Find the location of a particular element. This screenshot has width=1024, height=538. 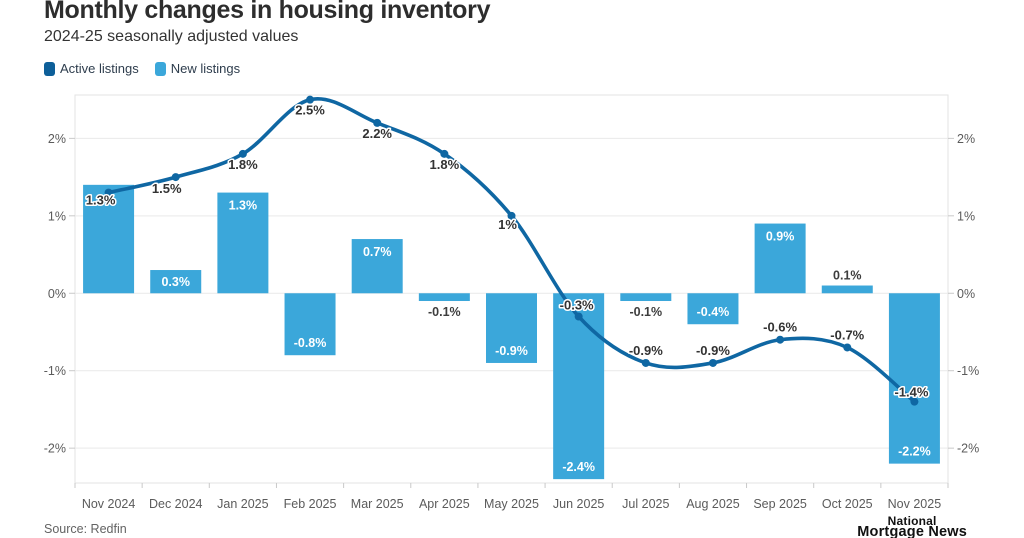

point-aug-2025 is located at coordinates (712, 362).